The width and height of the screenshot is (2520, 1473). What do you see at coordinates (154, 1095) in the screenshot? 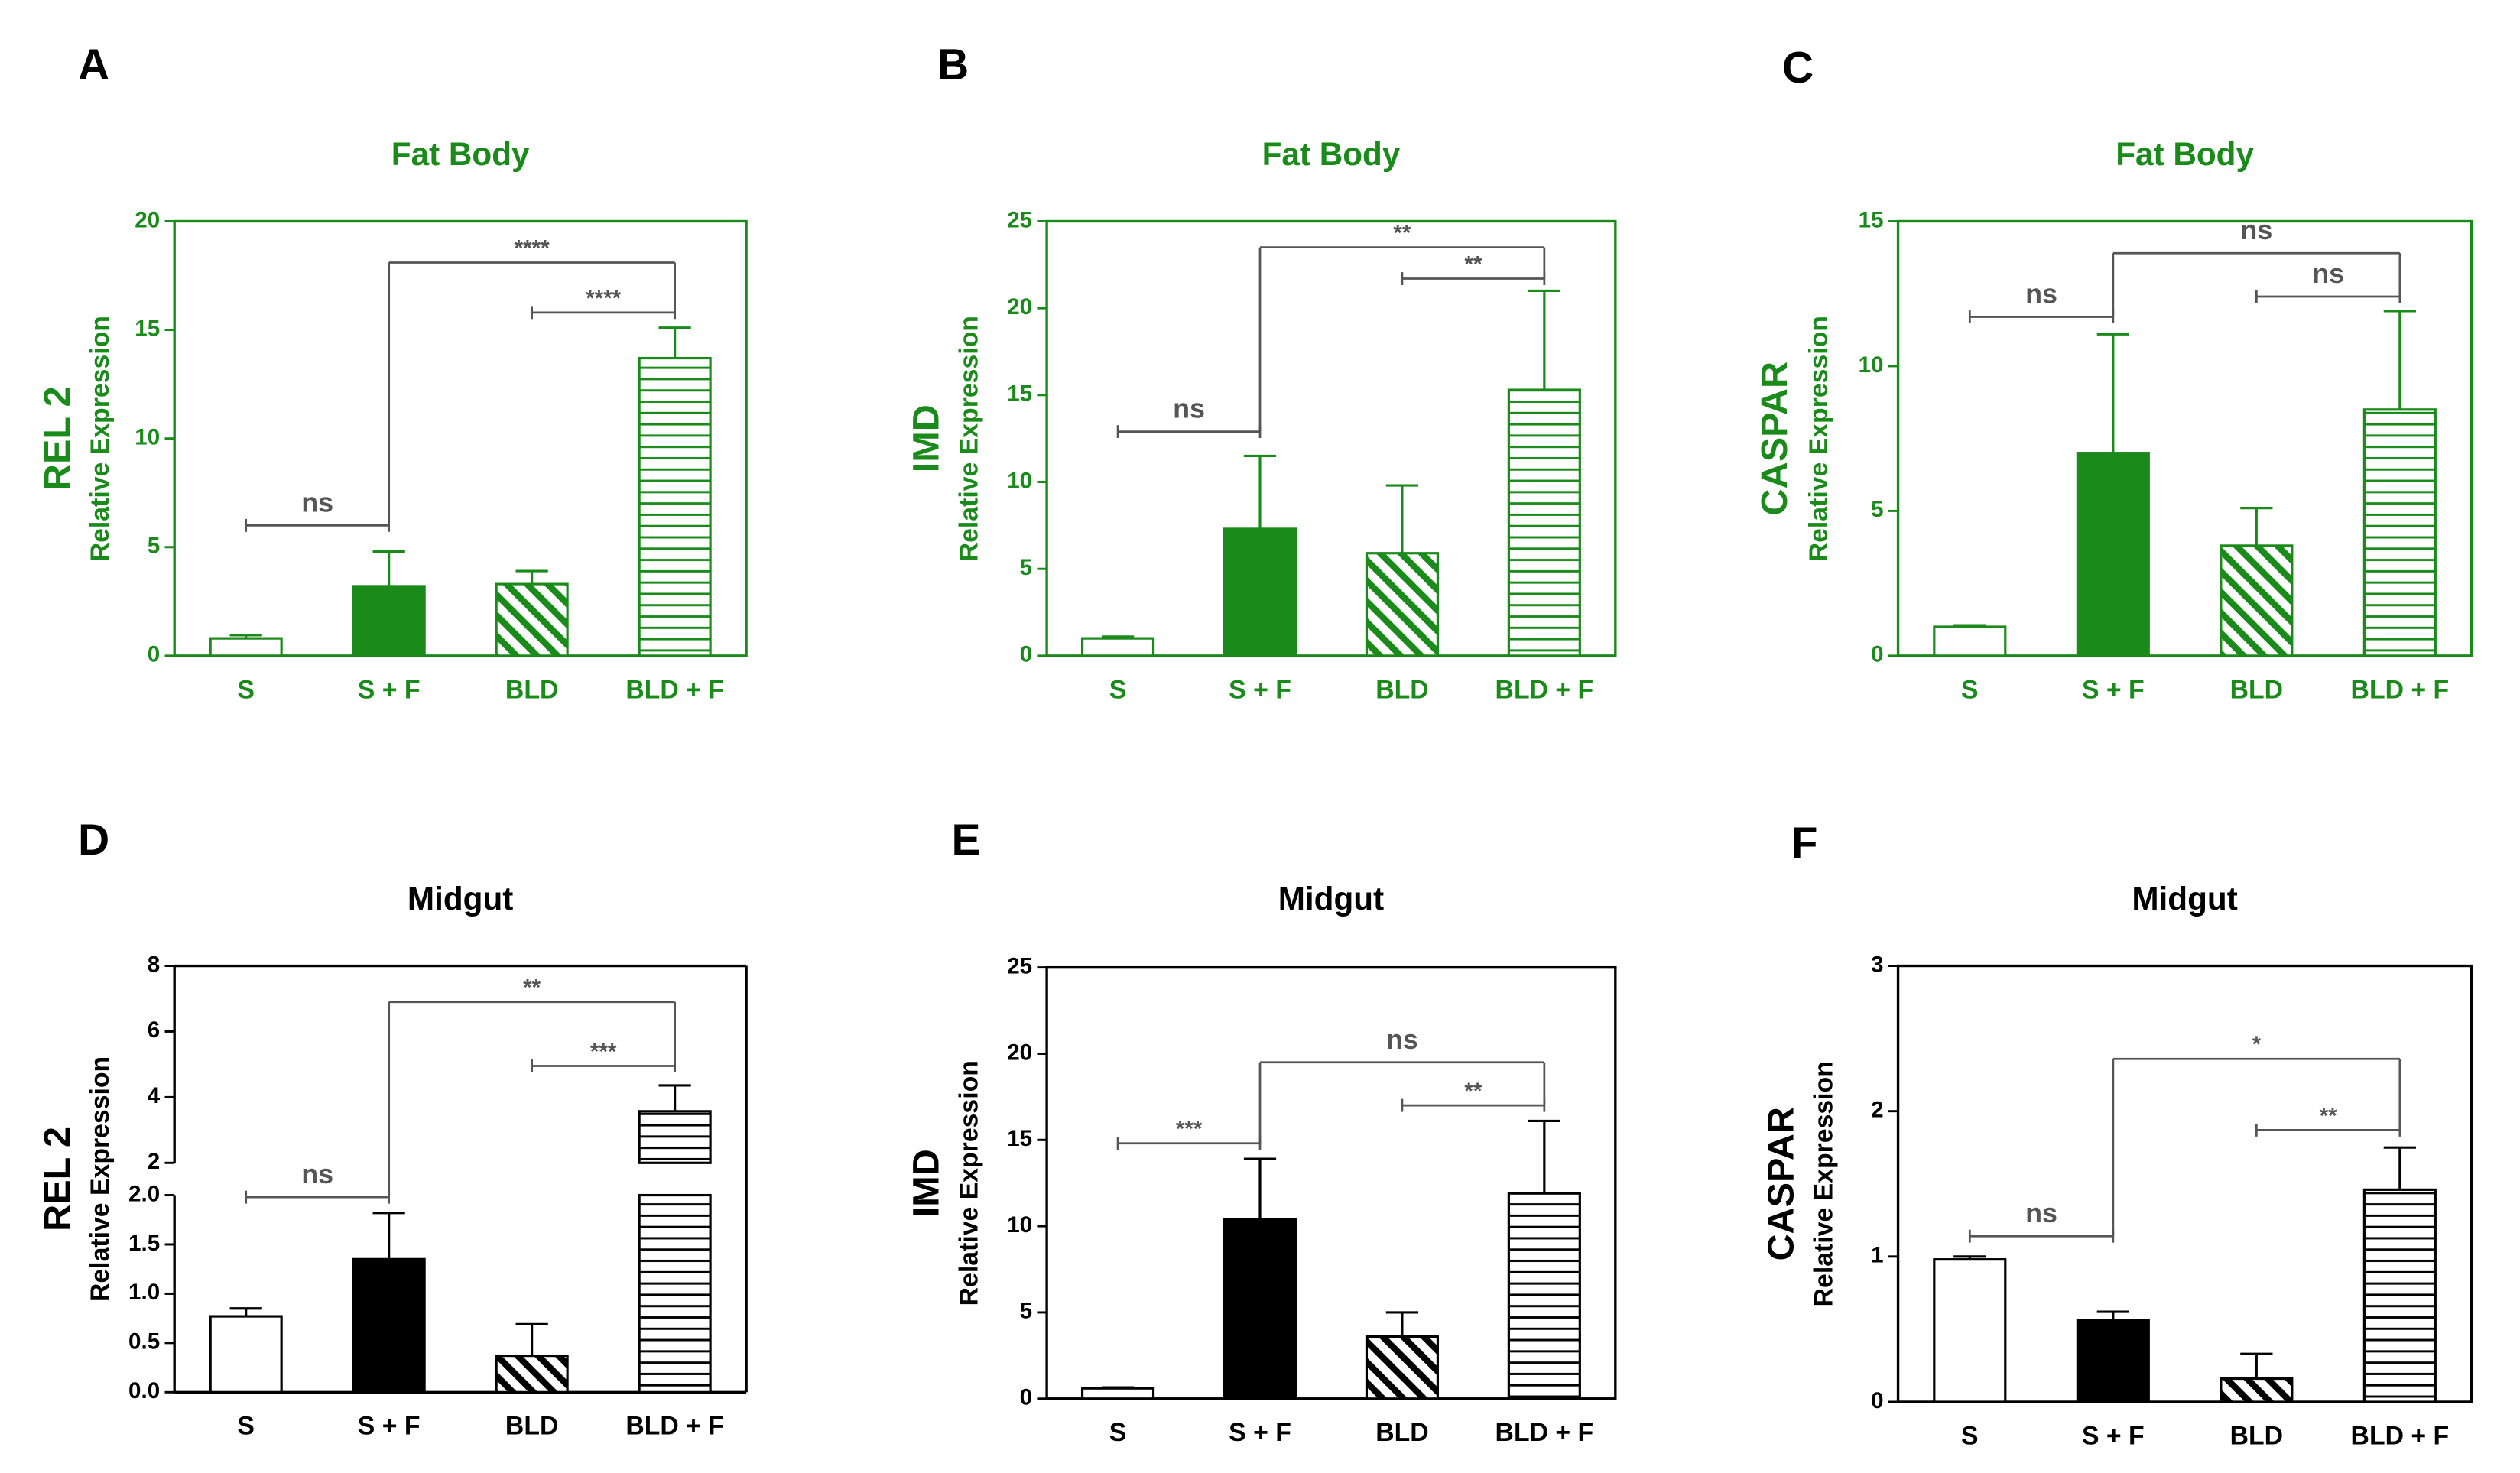
I see `y-tick-label: 4` at bounding box center [154, 1095].